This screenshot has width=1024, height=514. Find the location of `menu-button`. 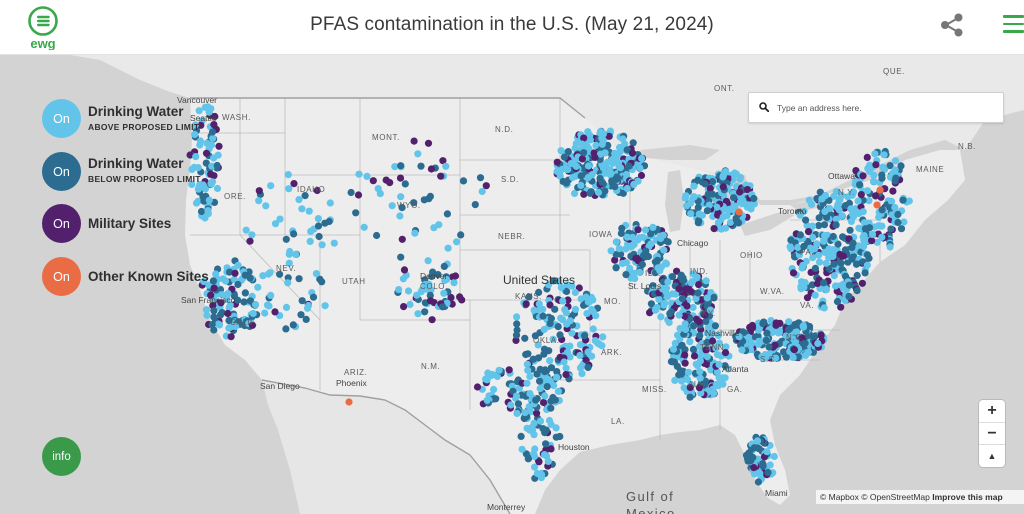

menu-button is located at coordinates (1013, 25).